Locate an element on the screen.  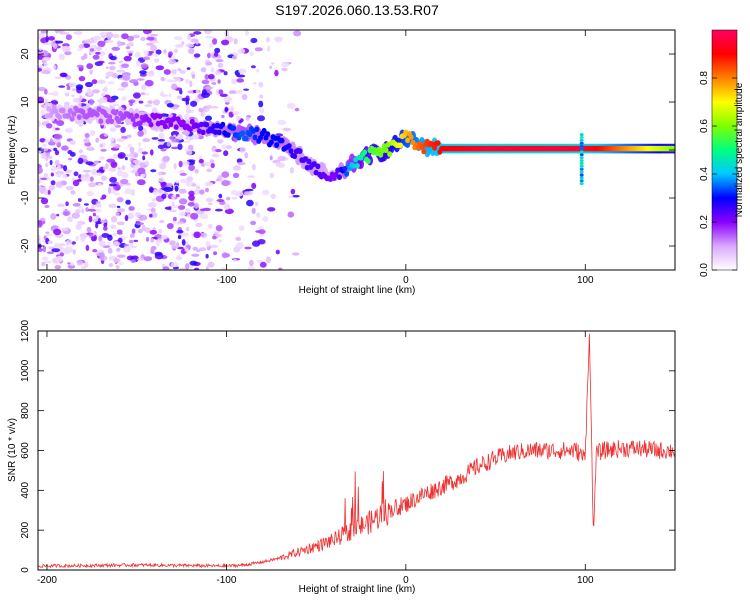
snr-y-tick-label: 800 is located at coordinates (25, 410).